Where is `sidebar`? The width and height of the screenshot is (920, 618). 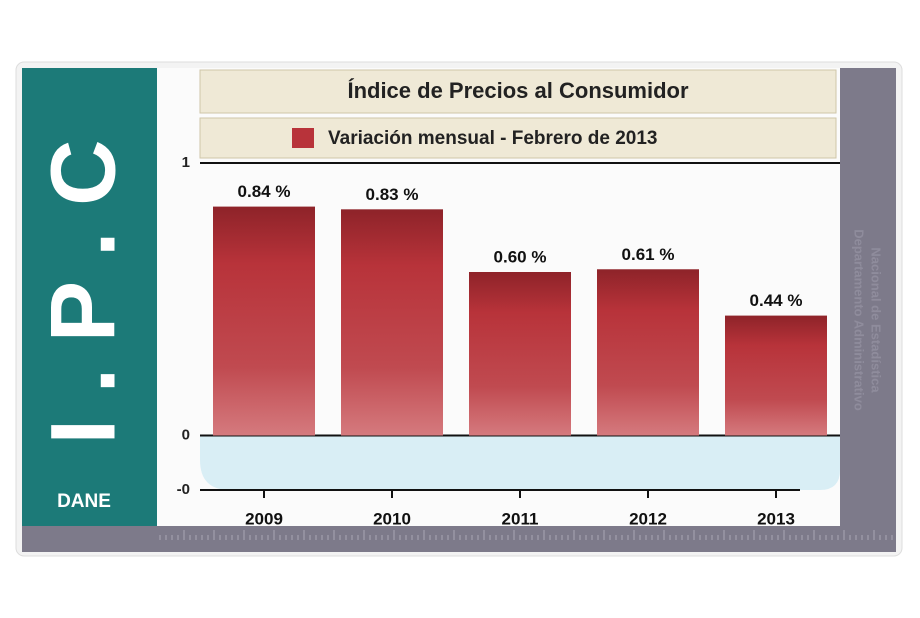 sidebar is located at coordinates (89, 297).